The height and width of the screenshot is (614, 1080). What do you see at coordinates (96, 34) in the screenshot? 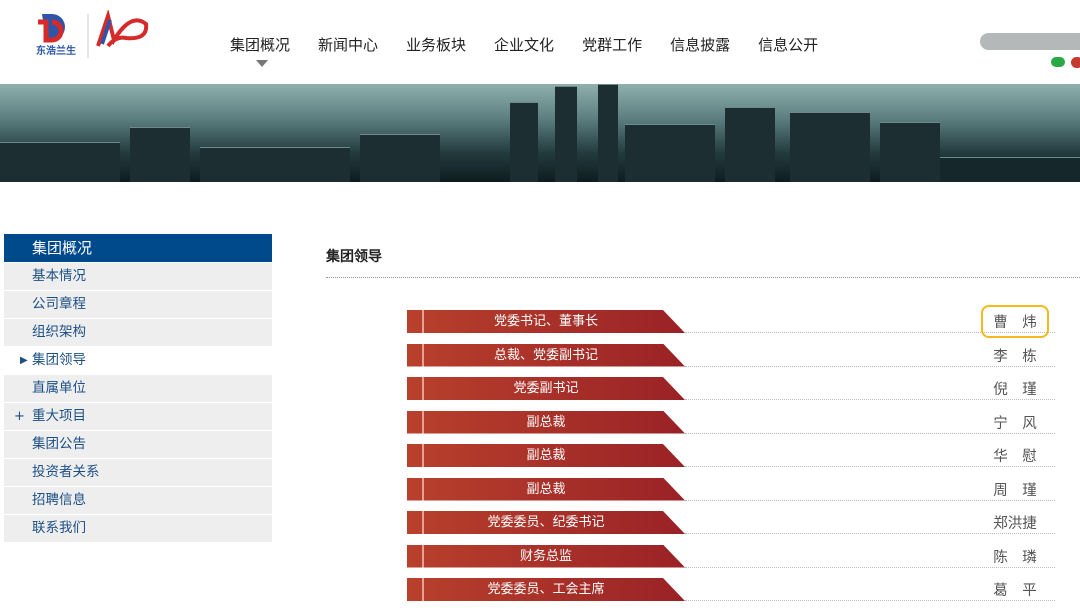
I see `logo: 东浩兰生` at bounding box center [96, 34].